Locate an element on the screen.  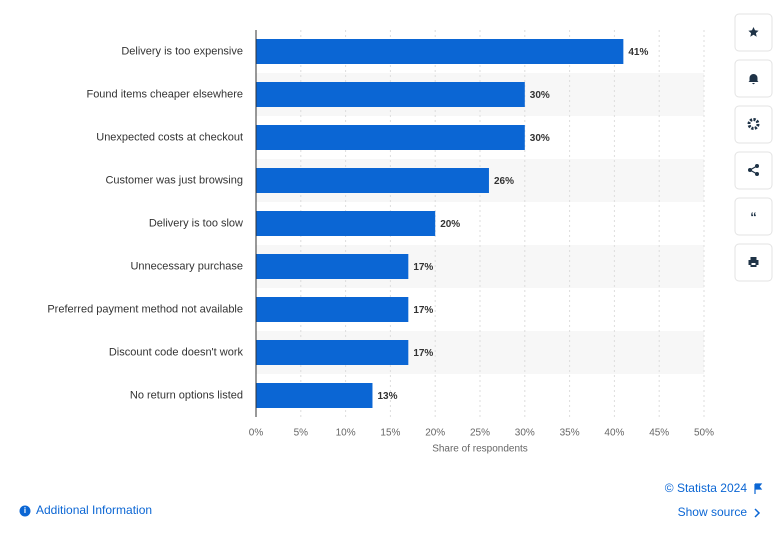
y-tick-label: Delivery is too slow is located at coordinates (196, 223).